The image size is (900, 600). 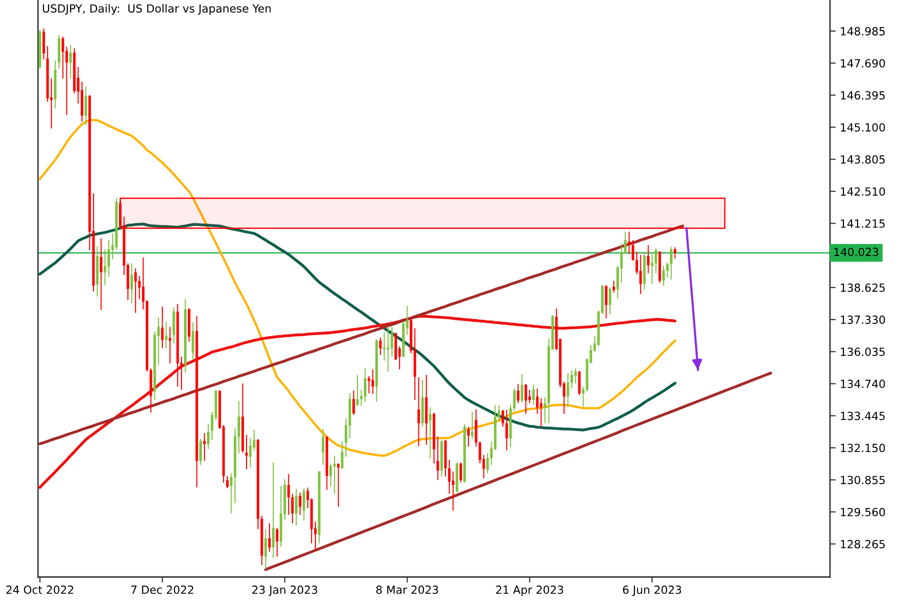 I want to click on y-tick-label: 141.215, so click(x=862, y=223).